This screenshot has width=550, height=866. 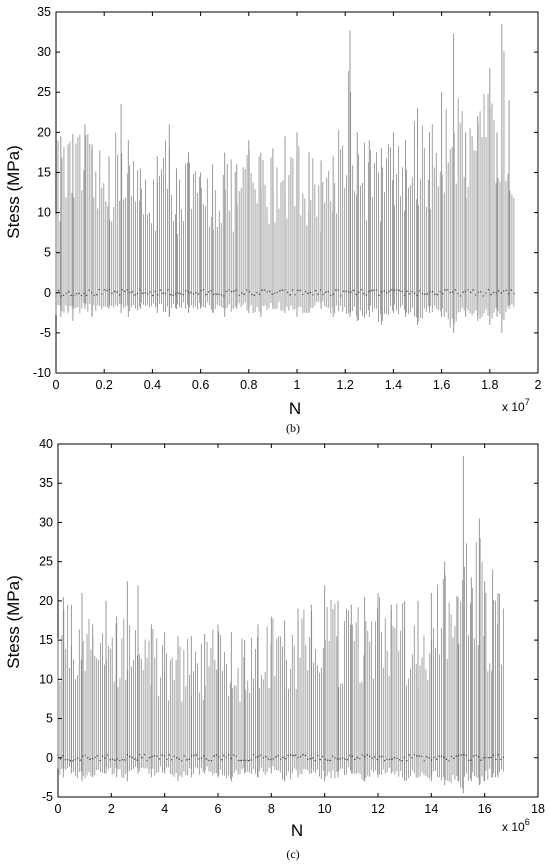 What do you see at coordinates (46, 679) in the screenshot?
I see `y-tick-label: 10` at bounding box center [46, 679].